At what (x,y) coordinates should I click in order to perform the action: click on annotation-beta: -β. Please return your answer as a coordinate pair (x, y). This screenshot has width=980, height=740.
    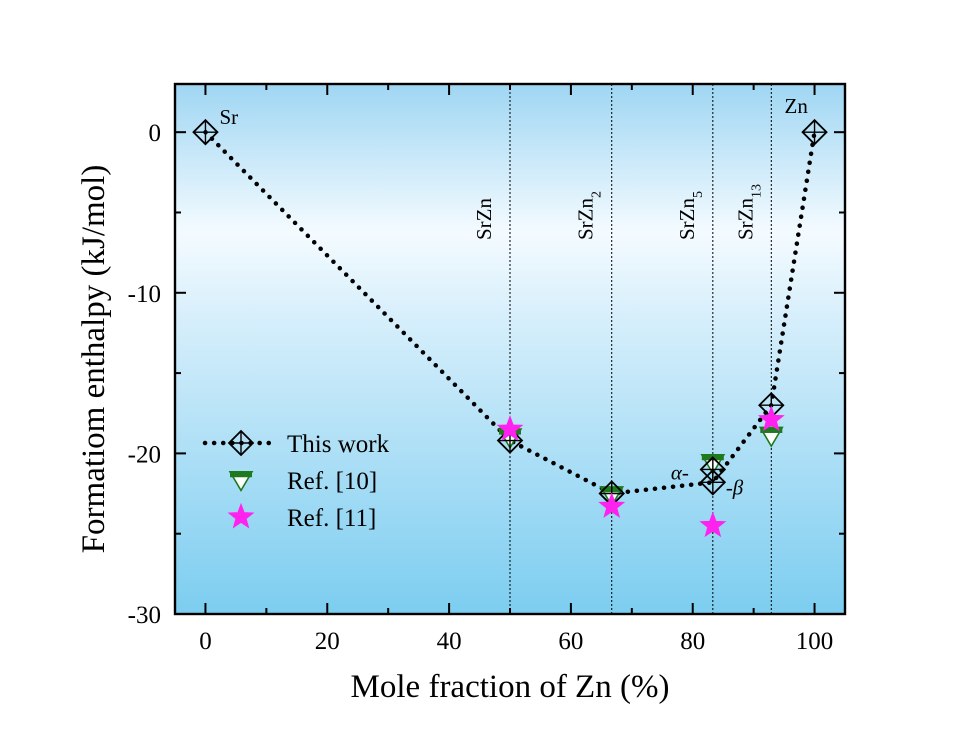
    Looking at the image, I should click on (735, 487).